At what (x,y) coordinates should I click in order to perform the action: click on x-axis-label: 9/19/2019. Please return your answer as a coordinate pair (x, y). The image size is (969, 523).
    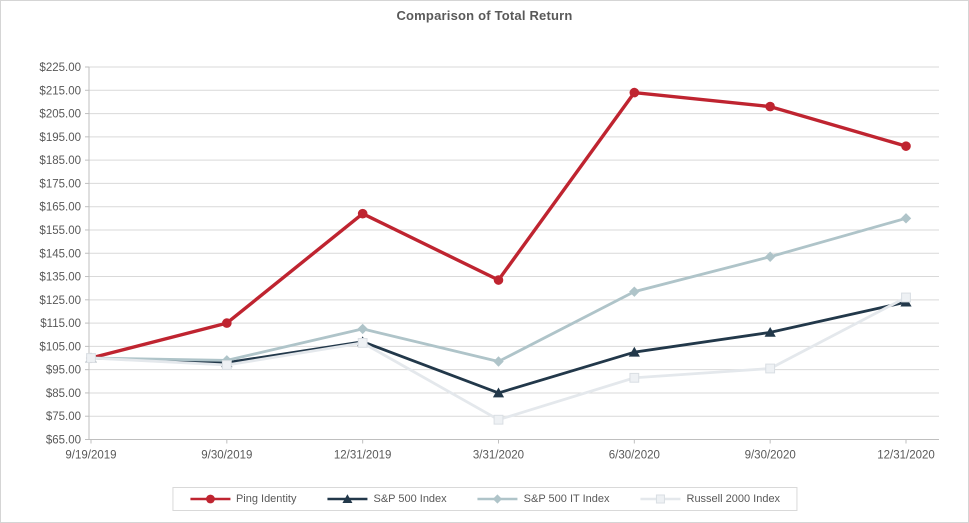
    Looking at the image, I should click on (90, 456).